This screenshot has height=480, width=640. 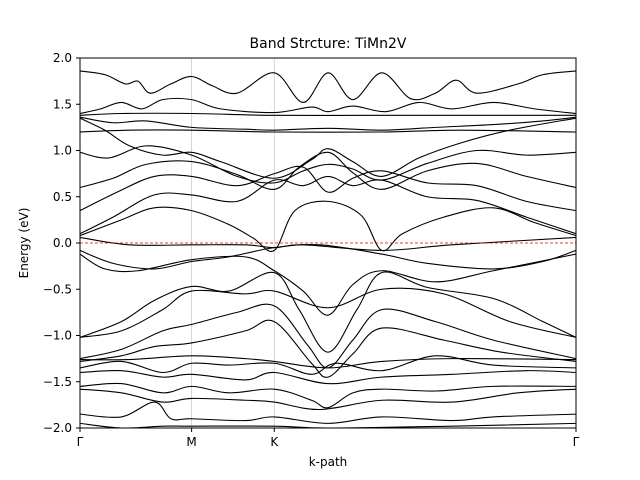 I want to click on x-tick-label-1: M, so click(x=191, y=442).